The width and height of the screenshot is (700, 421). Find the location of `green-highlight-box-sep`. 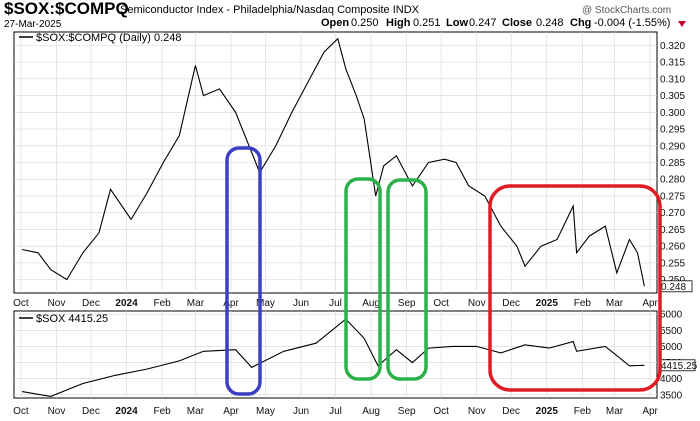

green-highlight-box-sep is located at coordinates (407, 279).